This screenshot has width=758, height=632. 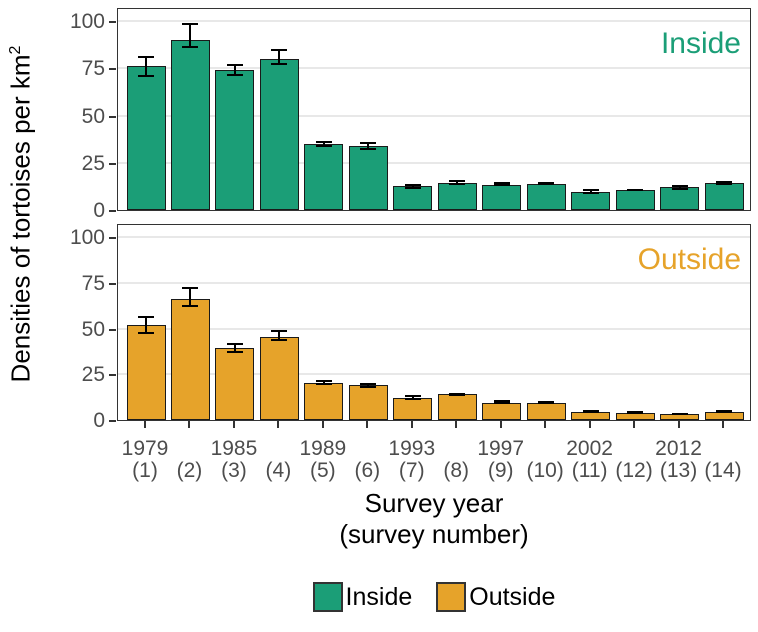 I want to click on x-tick-label: (2), so click(x=189, y=460).